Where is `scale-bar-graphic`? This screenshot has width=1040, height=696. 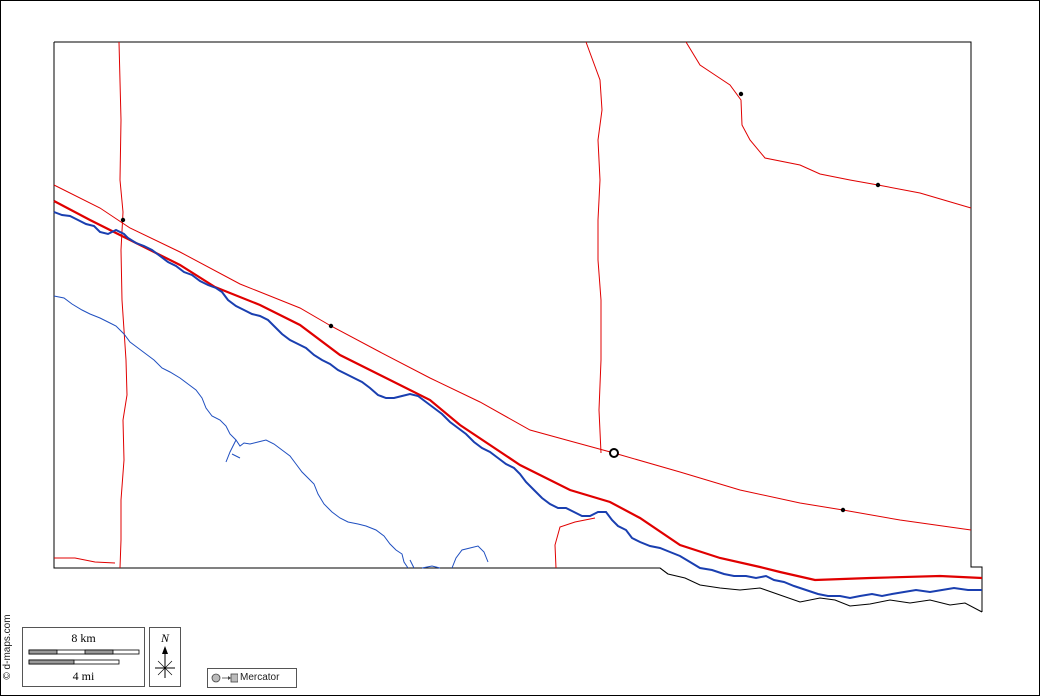
scale-bar-graphic is located at coordinates (84, 657).